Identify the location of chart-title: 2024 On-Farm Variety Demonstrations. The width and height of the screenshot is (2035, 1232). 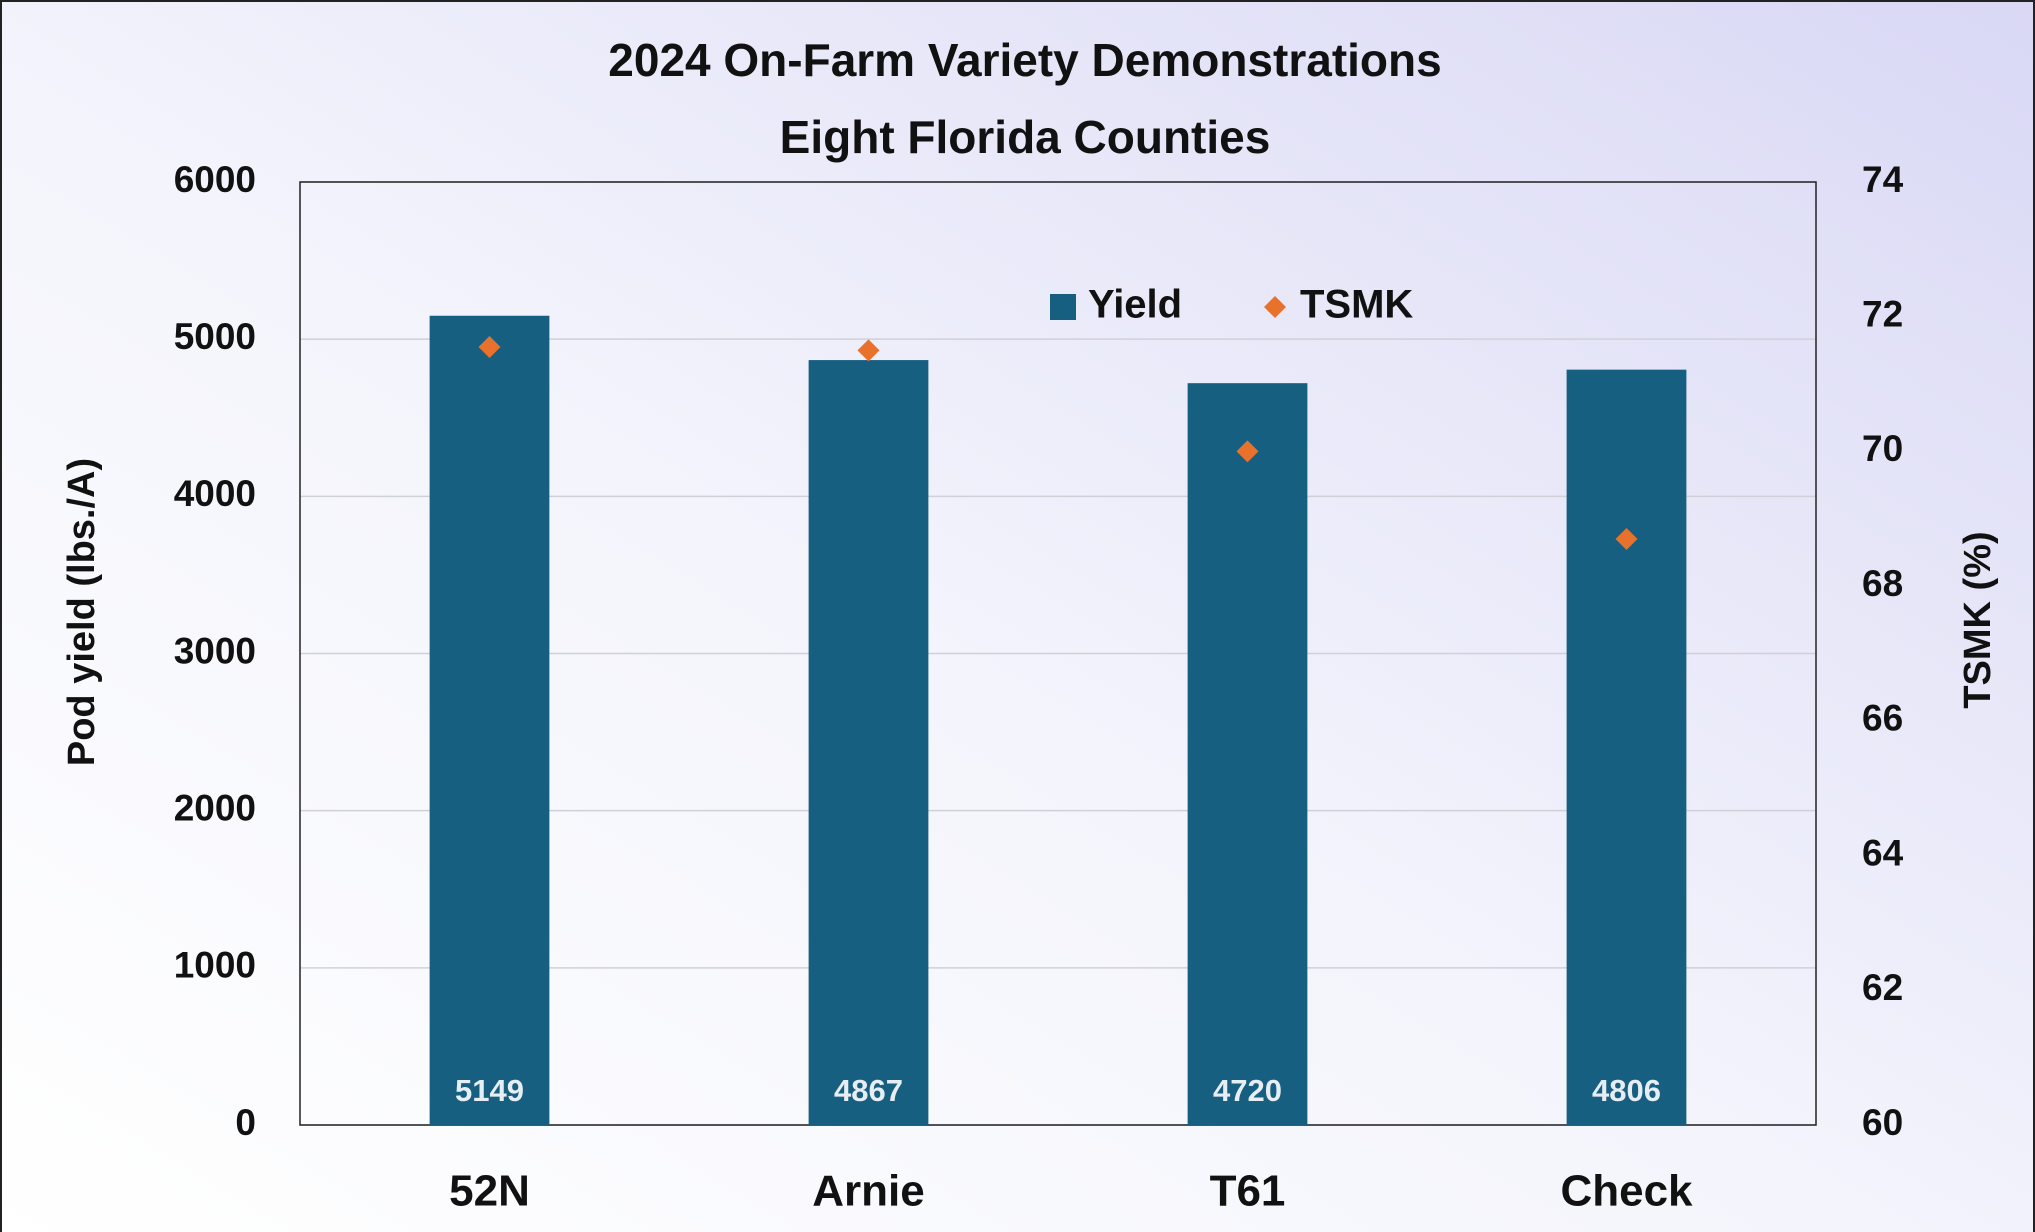
(1024, 60).